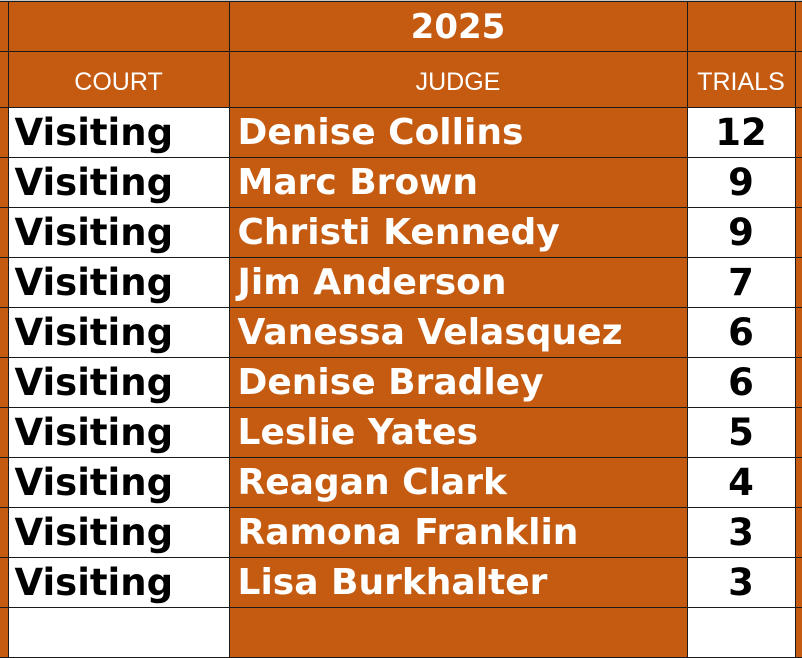  Describe the element at coordinates (458, 432) in the screenshot. I see `judge-cell: Leslie Yates` at that location.